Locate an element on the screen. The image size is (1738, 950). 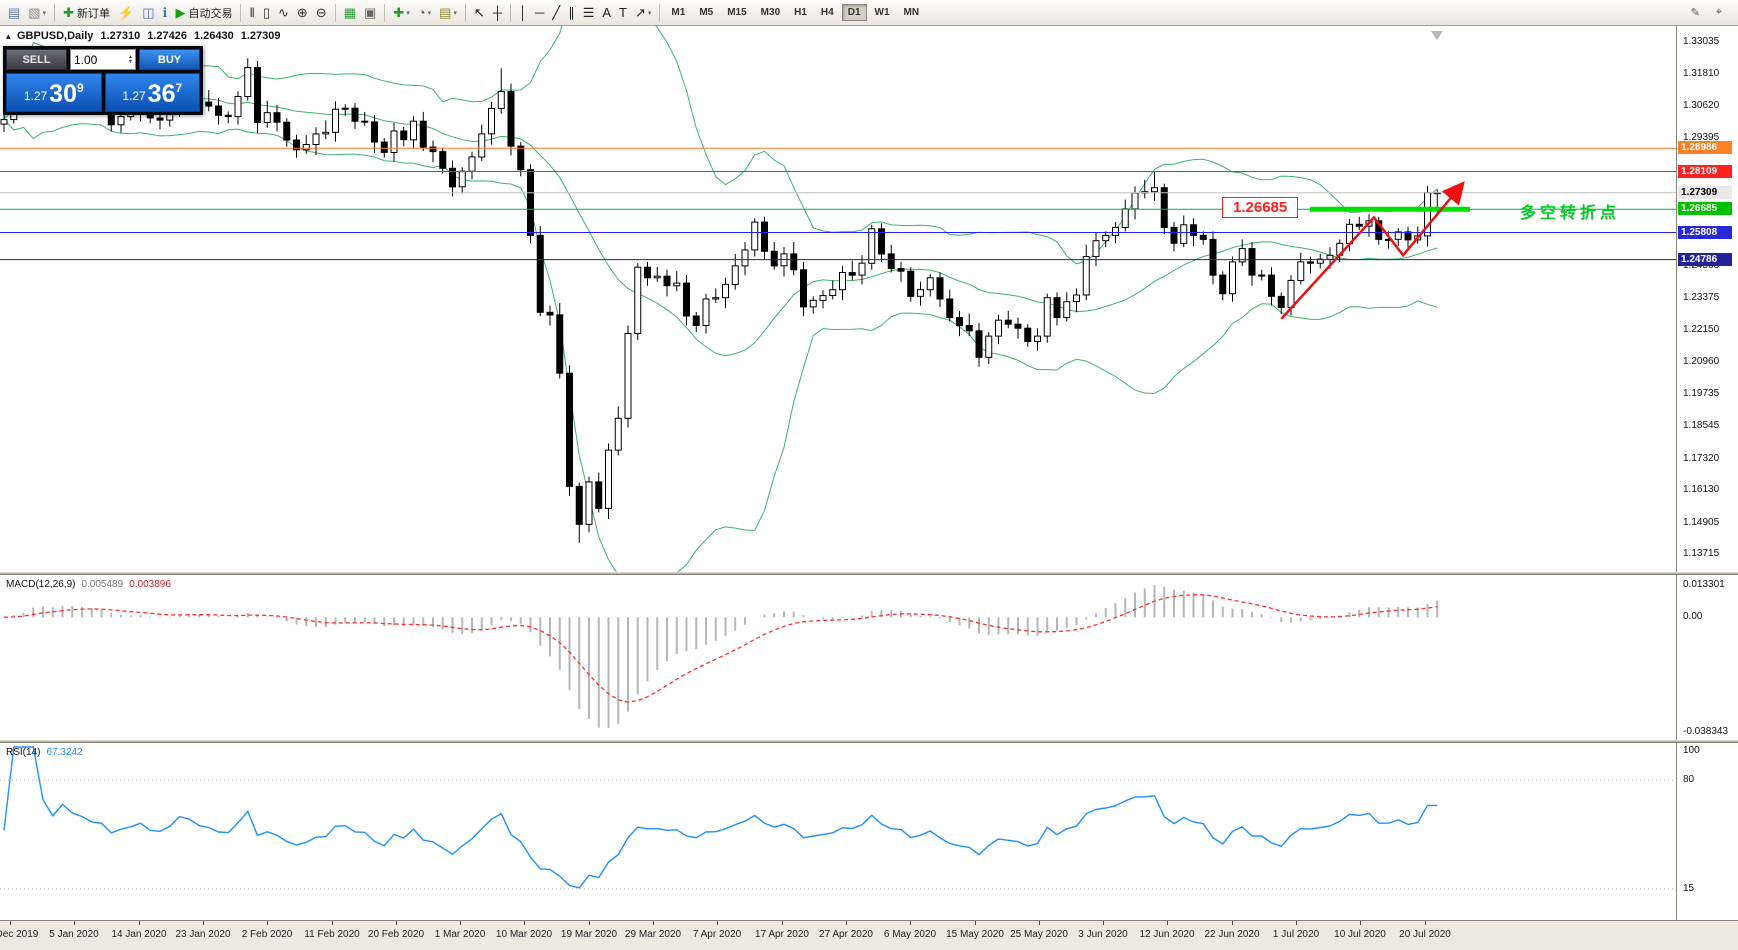
timeframe-m30: M30 is located at coordinates (770, 12).